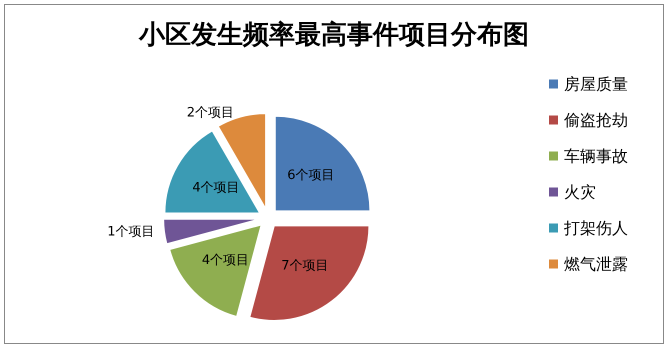  Describe the element at coordinates (596, 156) in the screenshot. I see `legend-label: 车辆事故` at that location.